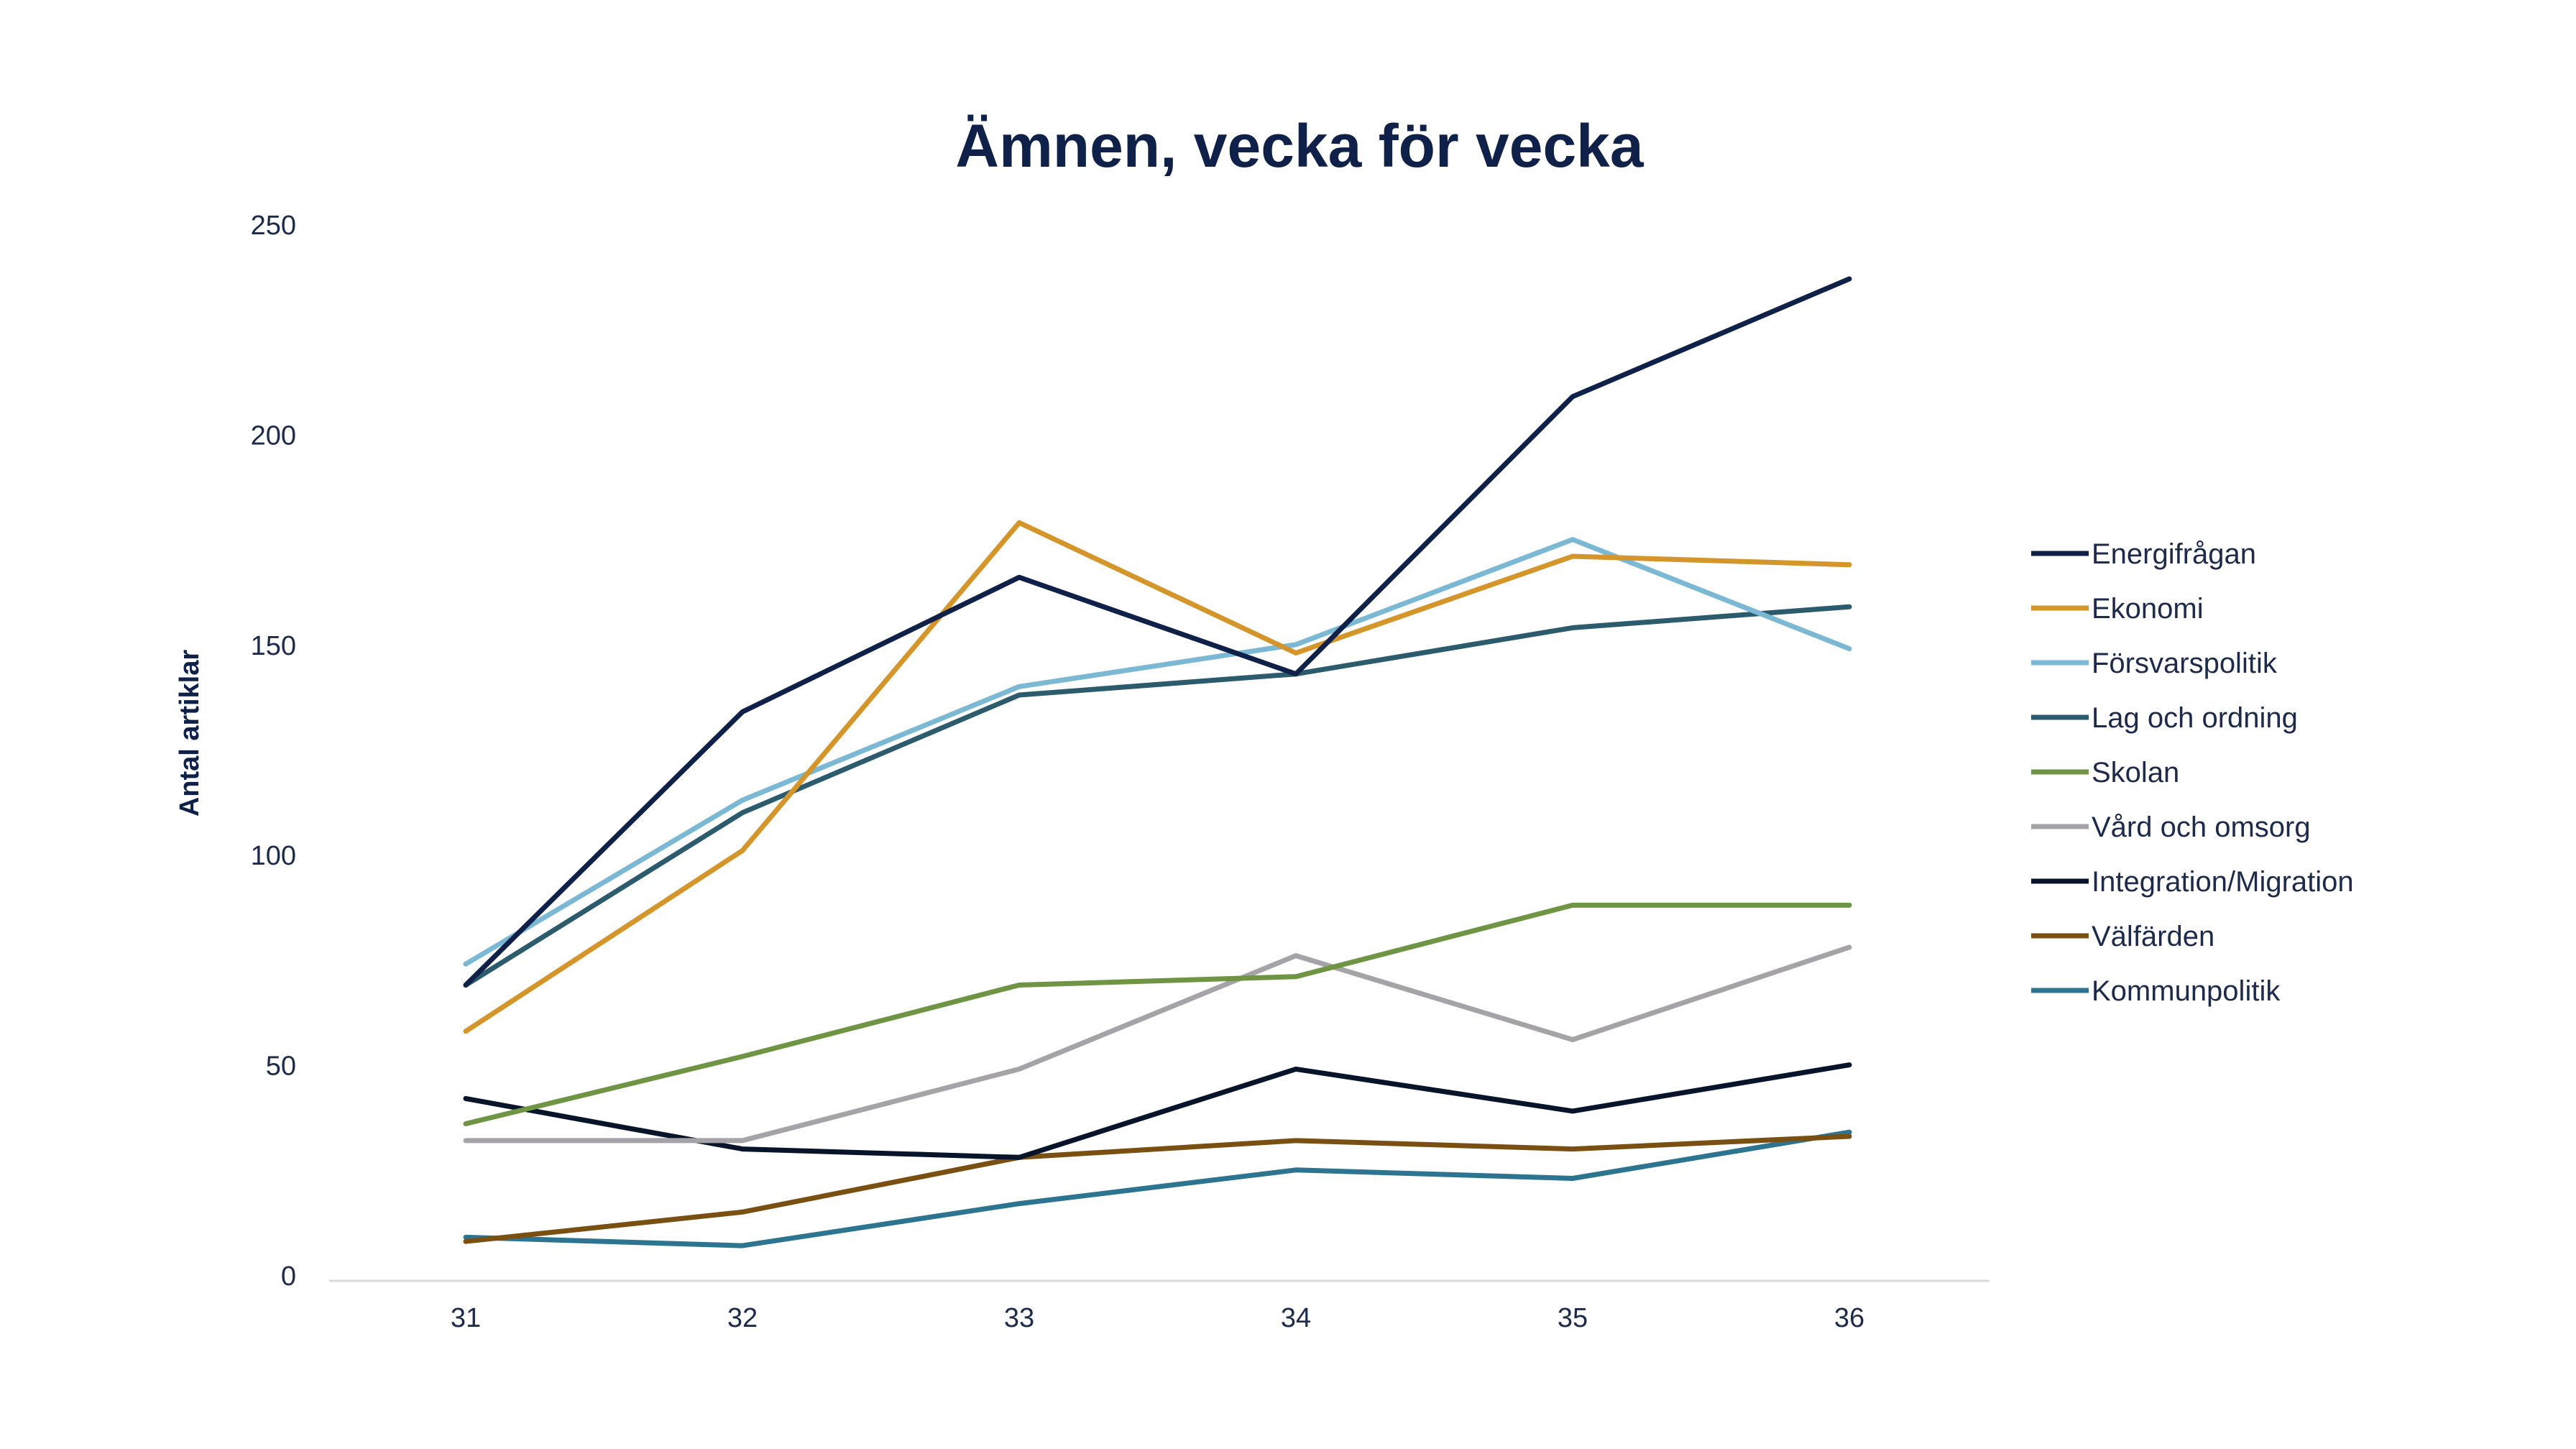 The height and width of the screenshot is (1449, 2576). I want to click on y-tick-label: 100, so click(273, 856).